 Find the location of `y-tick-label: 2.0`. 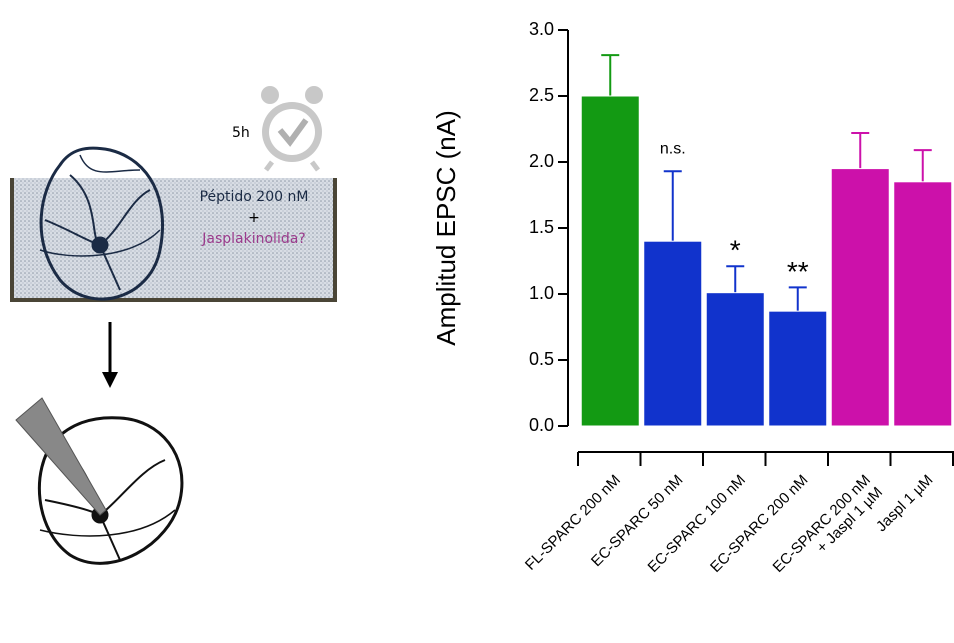

y-tick-label: 2.0 is located at coordinates (541, 161).